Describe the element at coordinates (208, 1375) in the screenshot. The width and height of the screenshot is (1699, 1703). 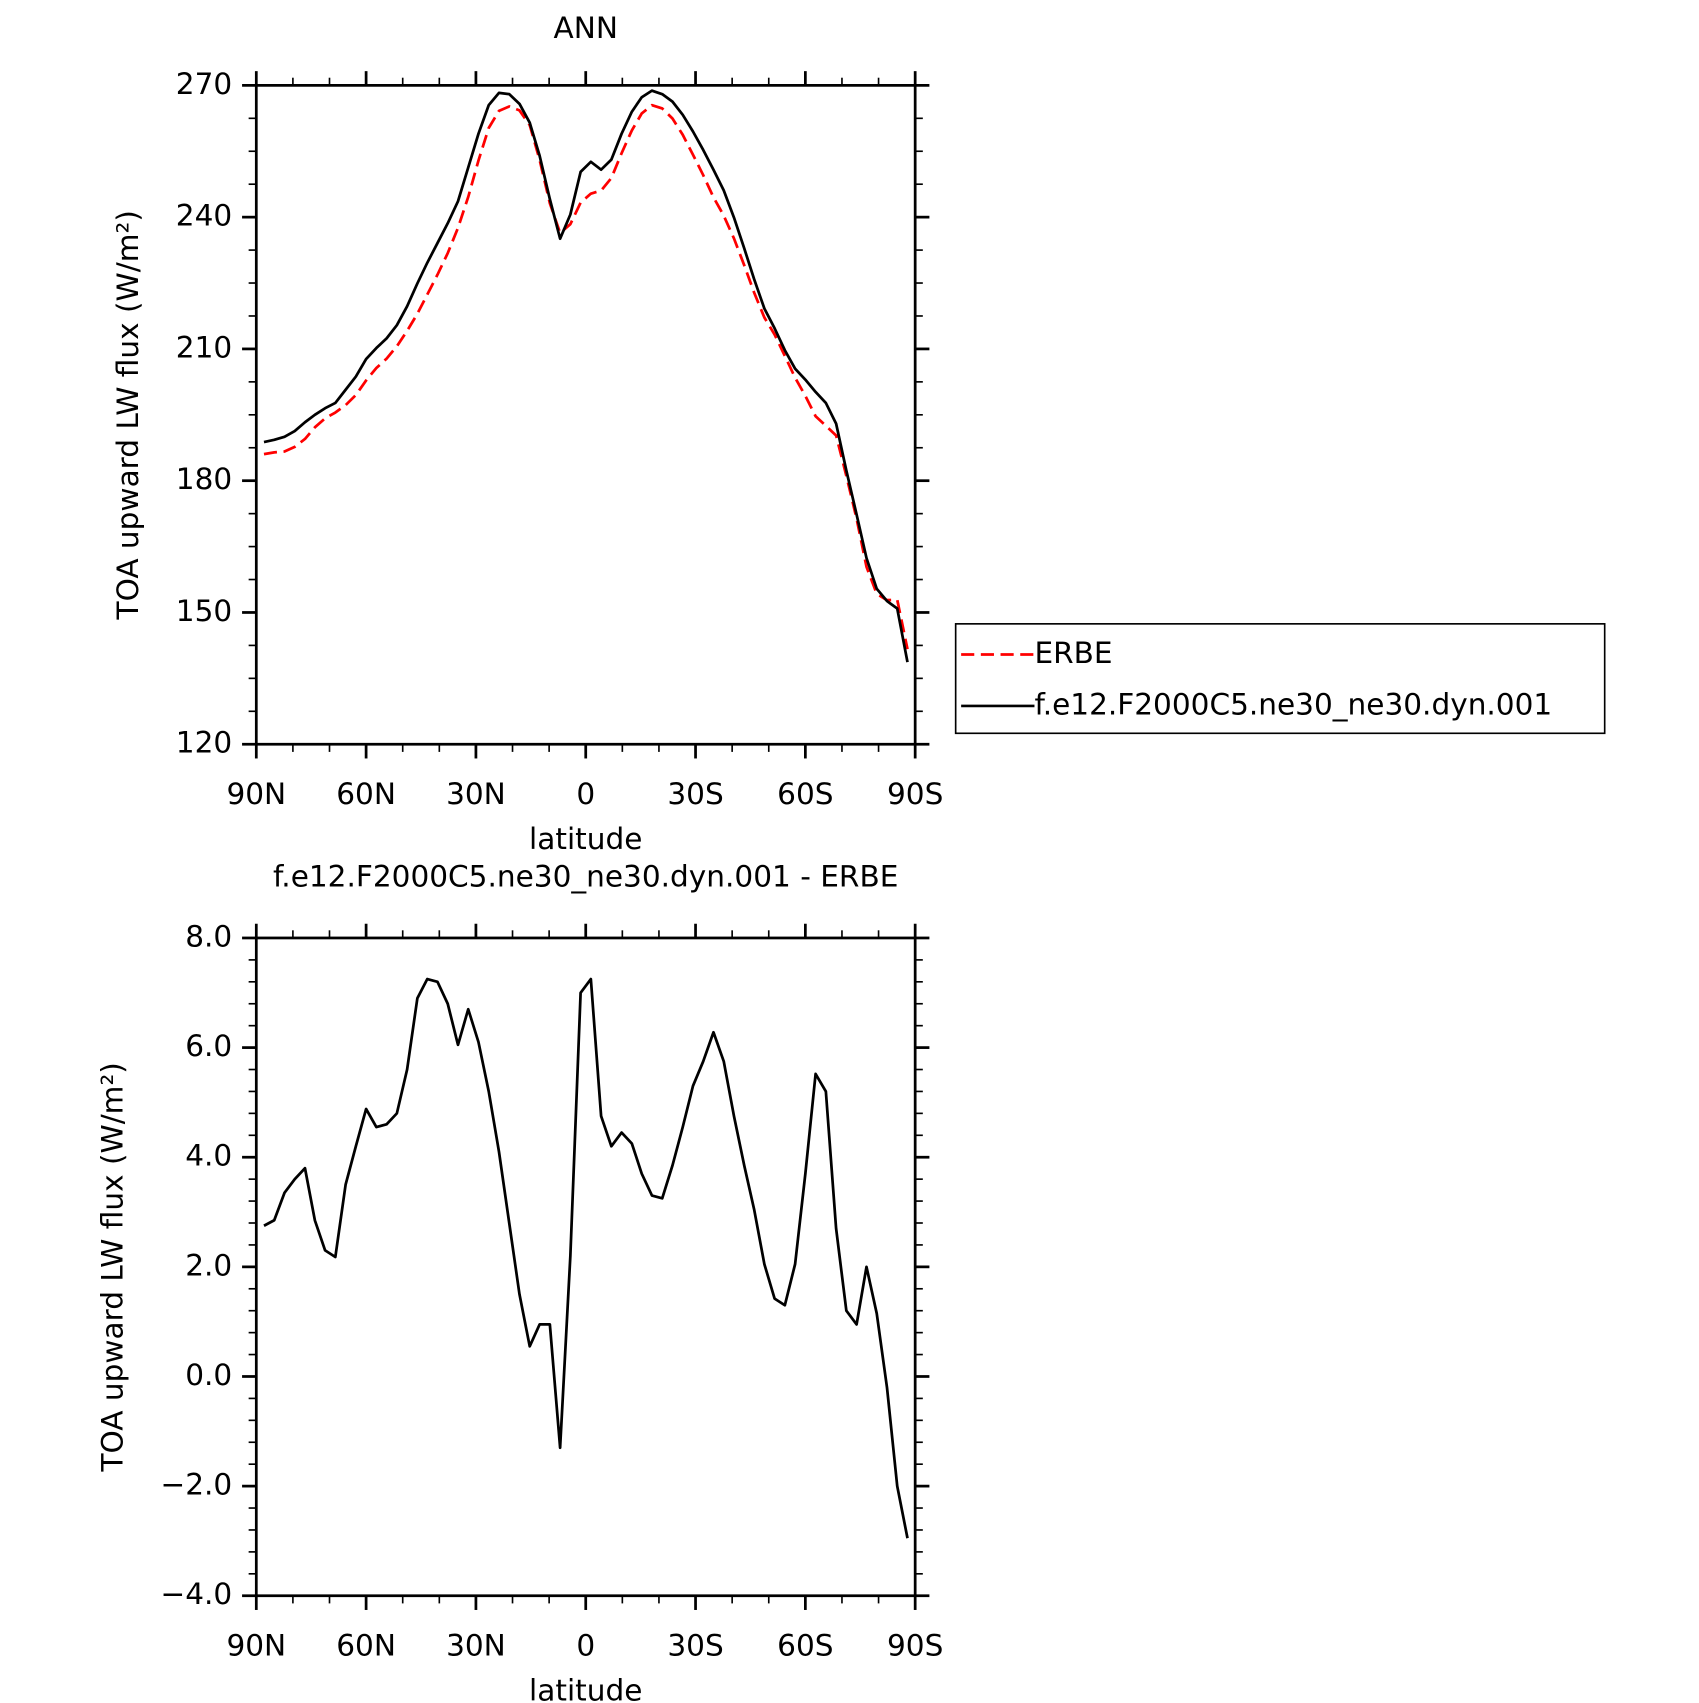
I see `y-tick-label: 0.0` at that location.